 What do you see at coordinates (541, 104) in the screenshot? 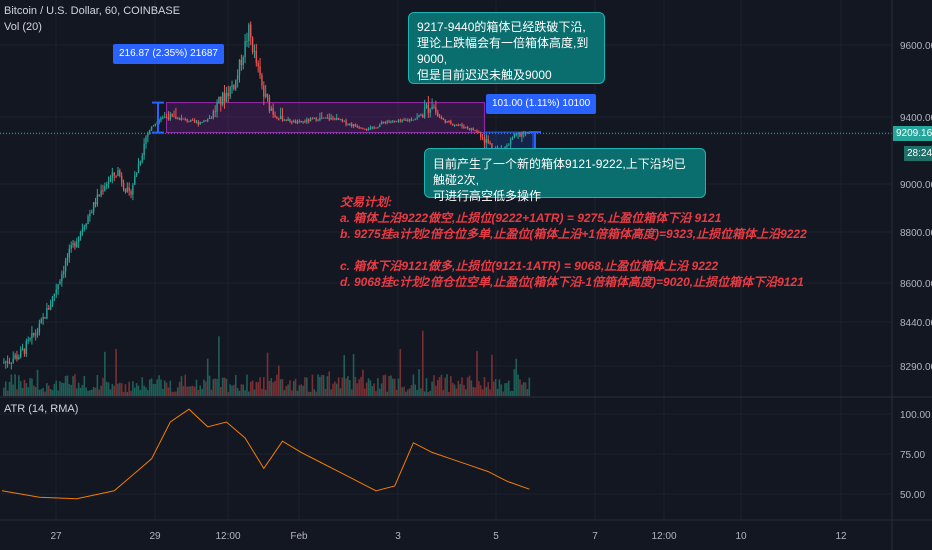
I see `measure-label-right: 101.00 (1.11%) 10100` at bounding box center [541, 104].